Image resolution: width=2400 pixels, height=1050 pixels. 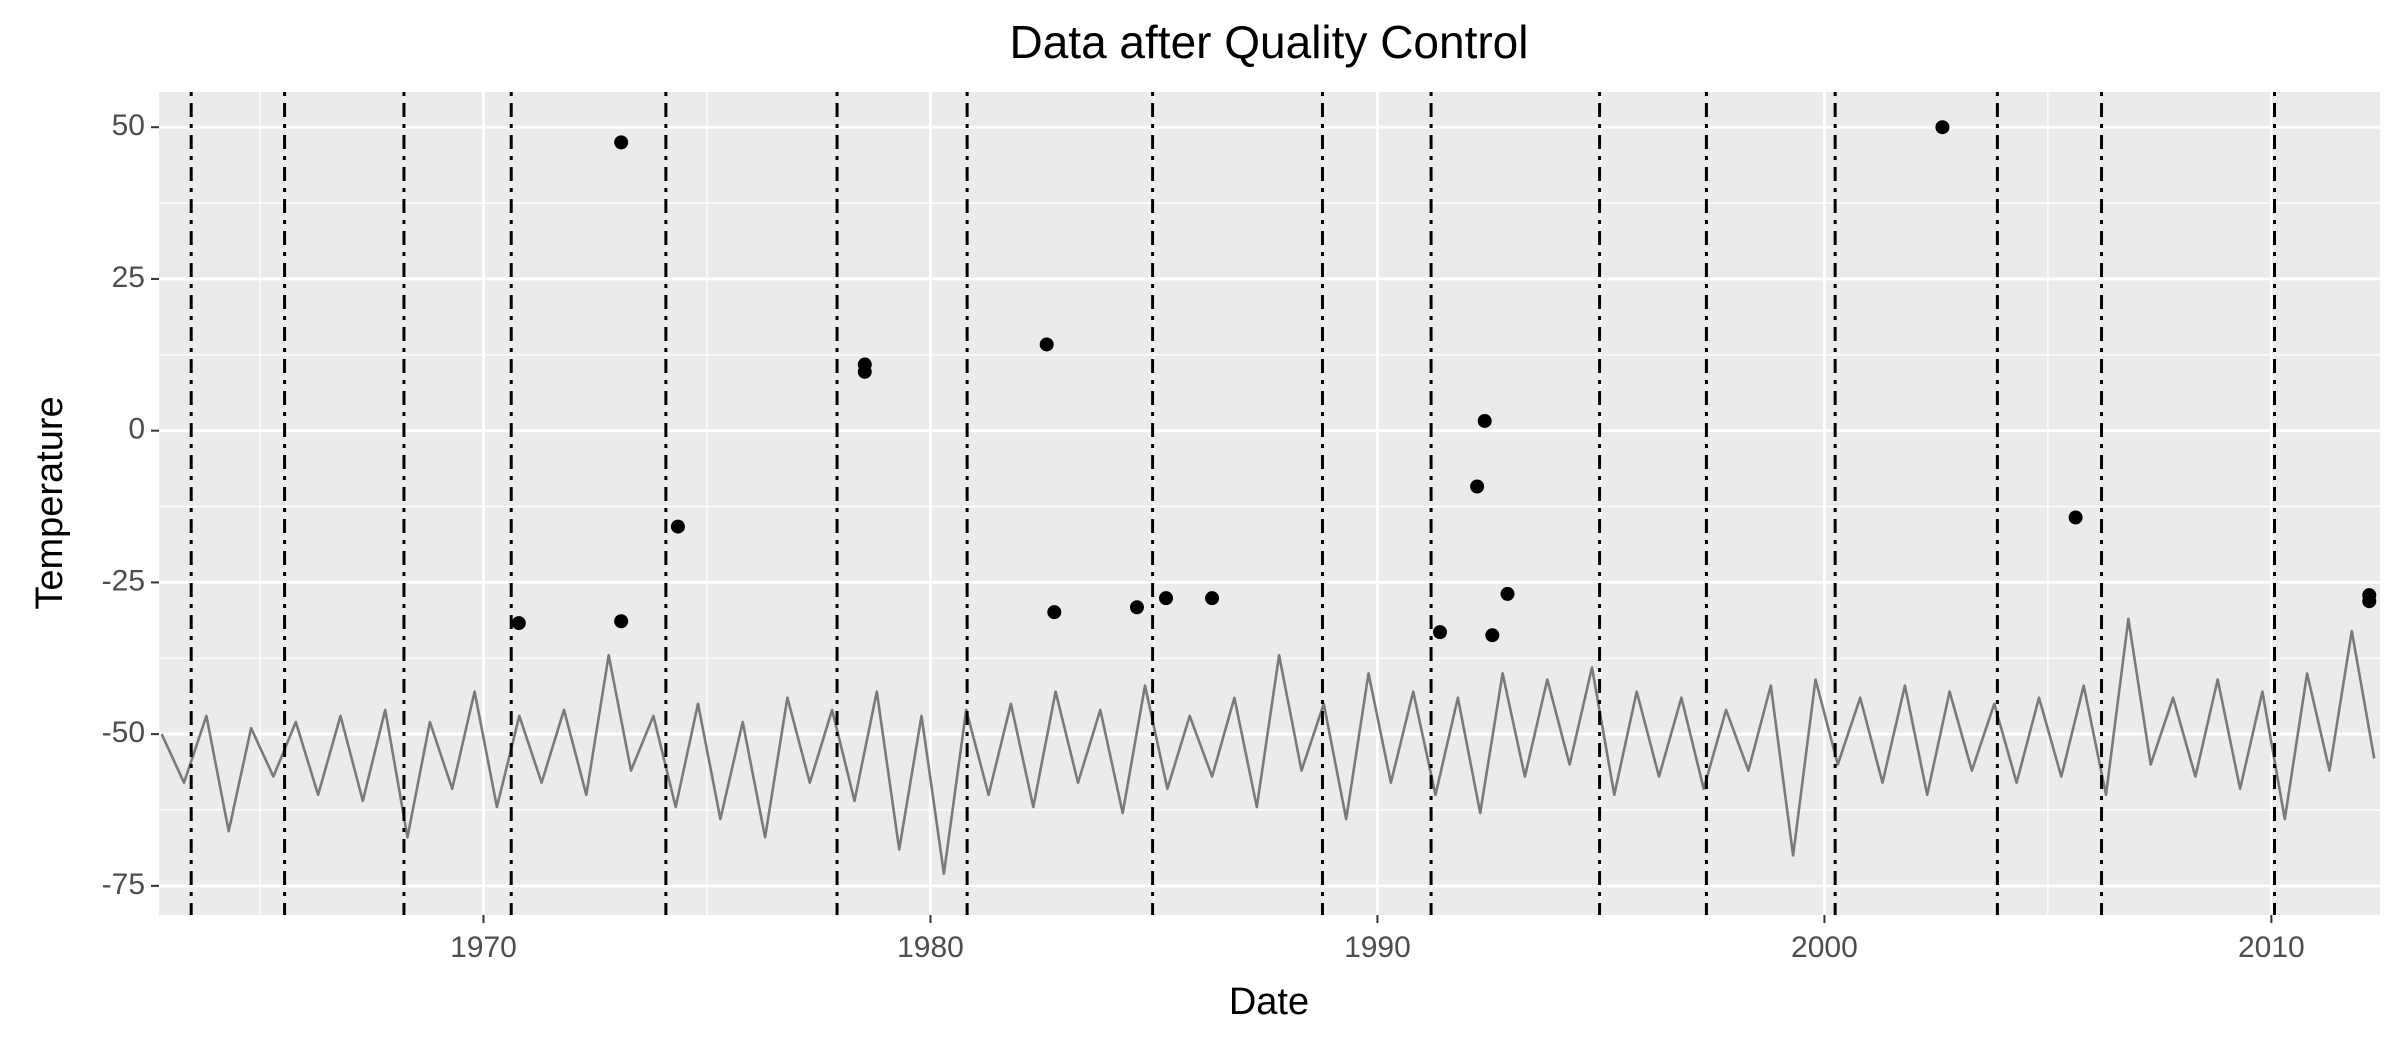 I want to click on x-tick-label: 1990, so click(x=1377, y=947).